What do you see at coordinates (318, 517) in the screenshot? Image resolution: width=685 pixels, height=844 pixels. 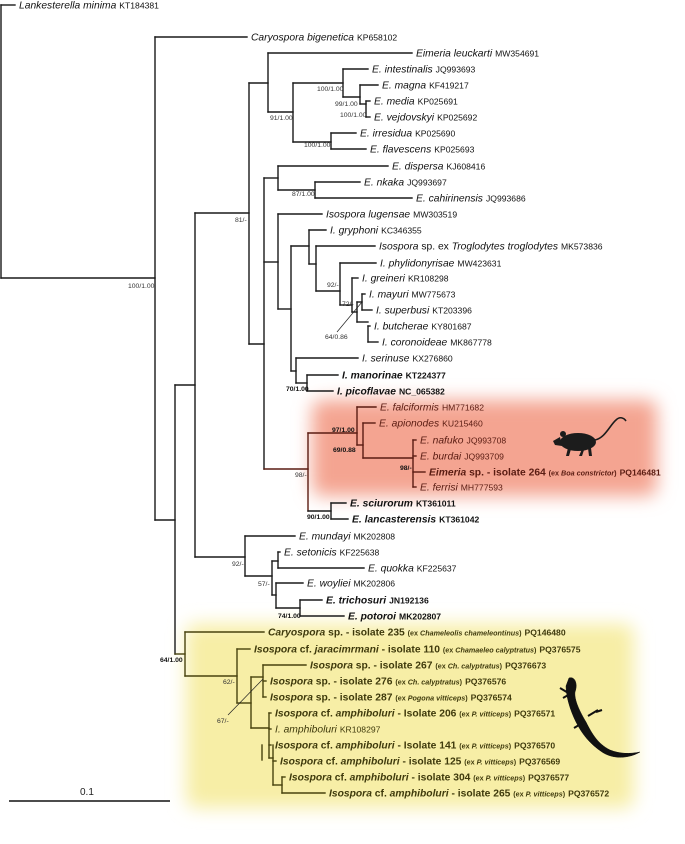 I see `support-value: 90/1.00` at bounding box center [318, 517].